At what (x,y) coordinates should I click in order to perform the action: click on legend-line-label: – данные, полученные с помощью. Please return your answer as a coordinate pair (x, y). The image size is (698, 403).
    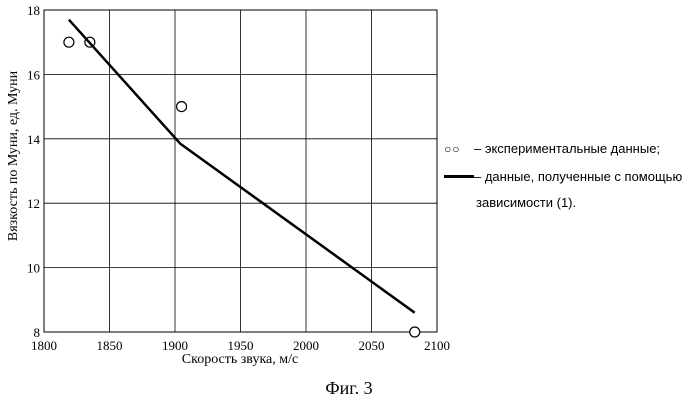
    Looking at the image, I should click on (578, 176).